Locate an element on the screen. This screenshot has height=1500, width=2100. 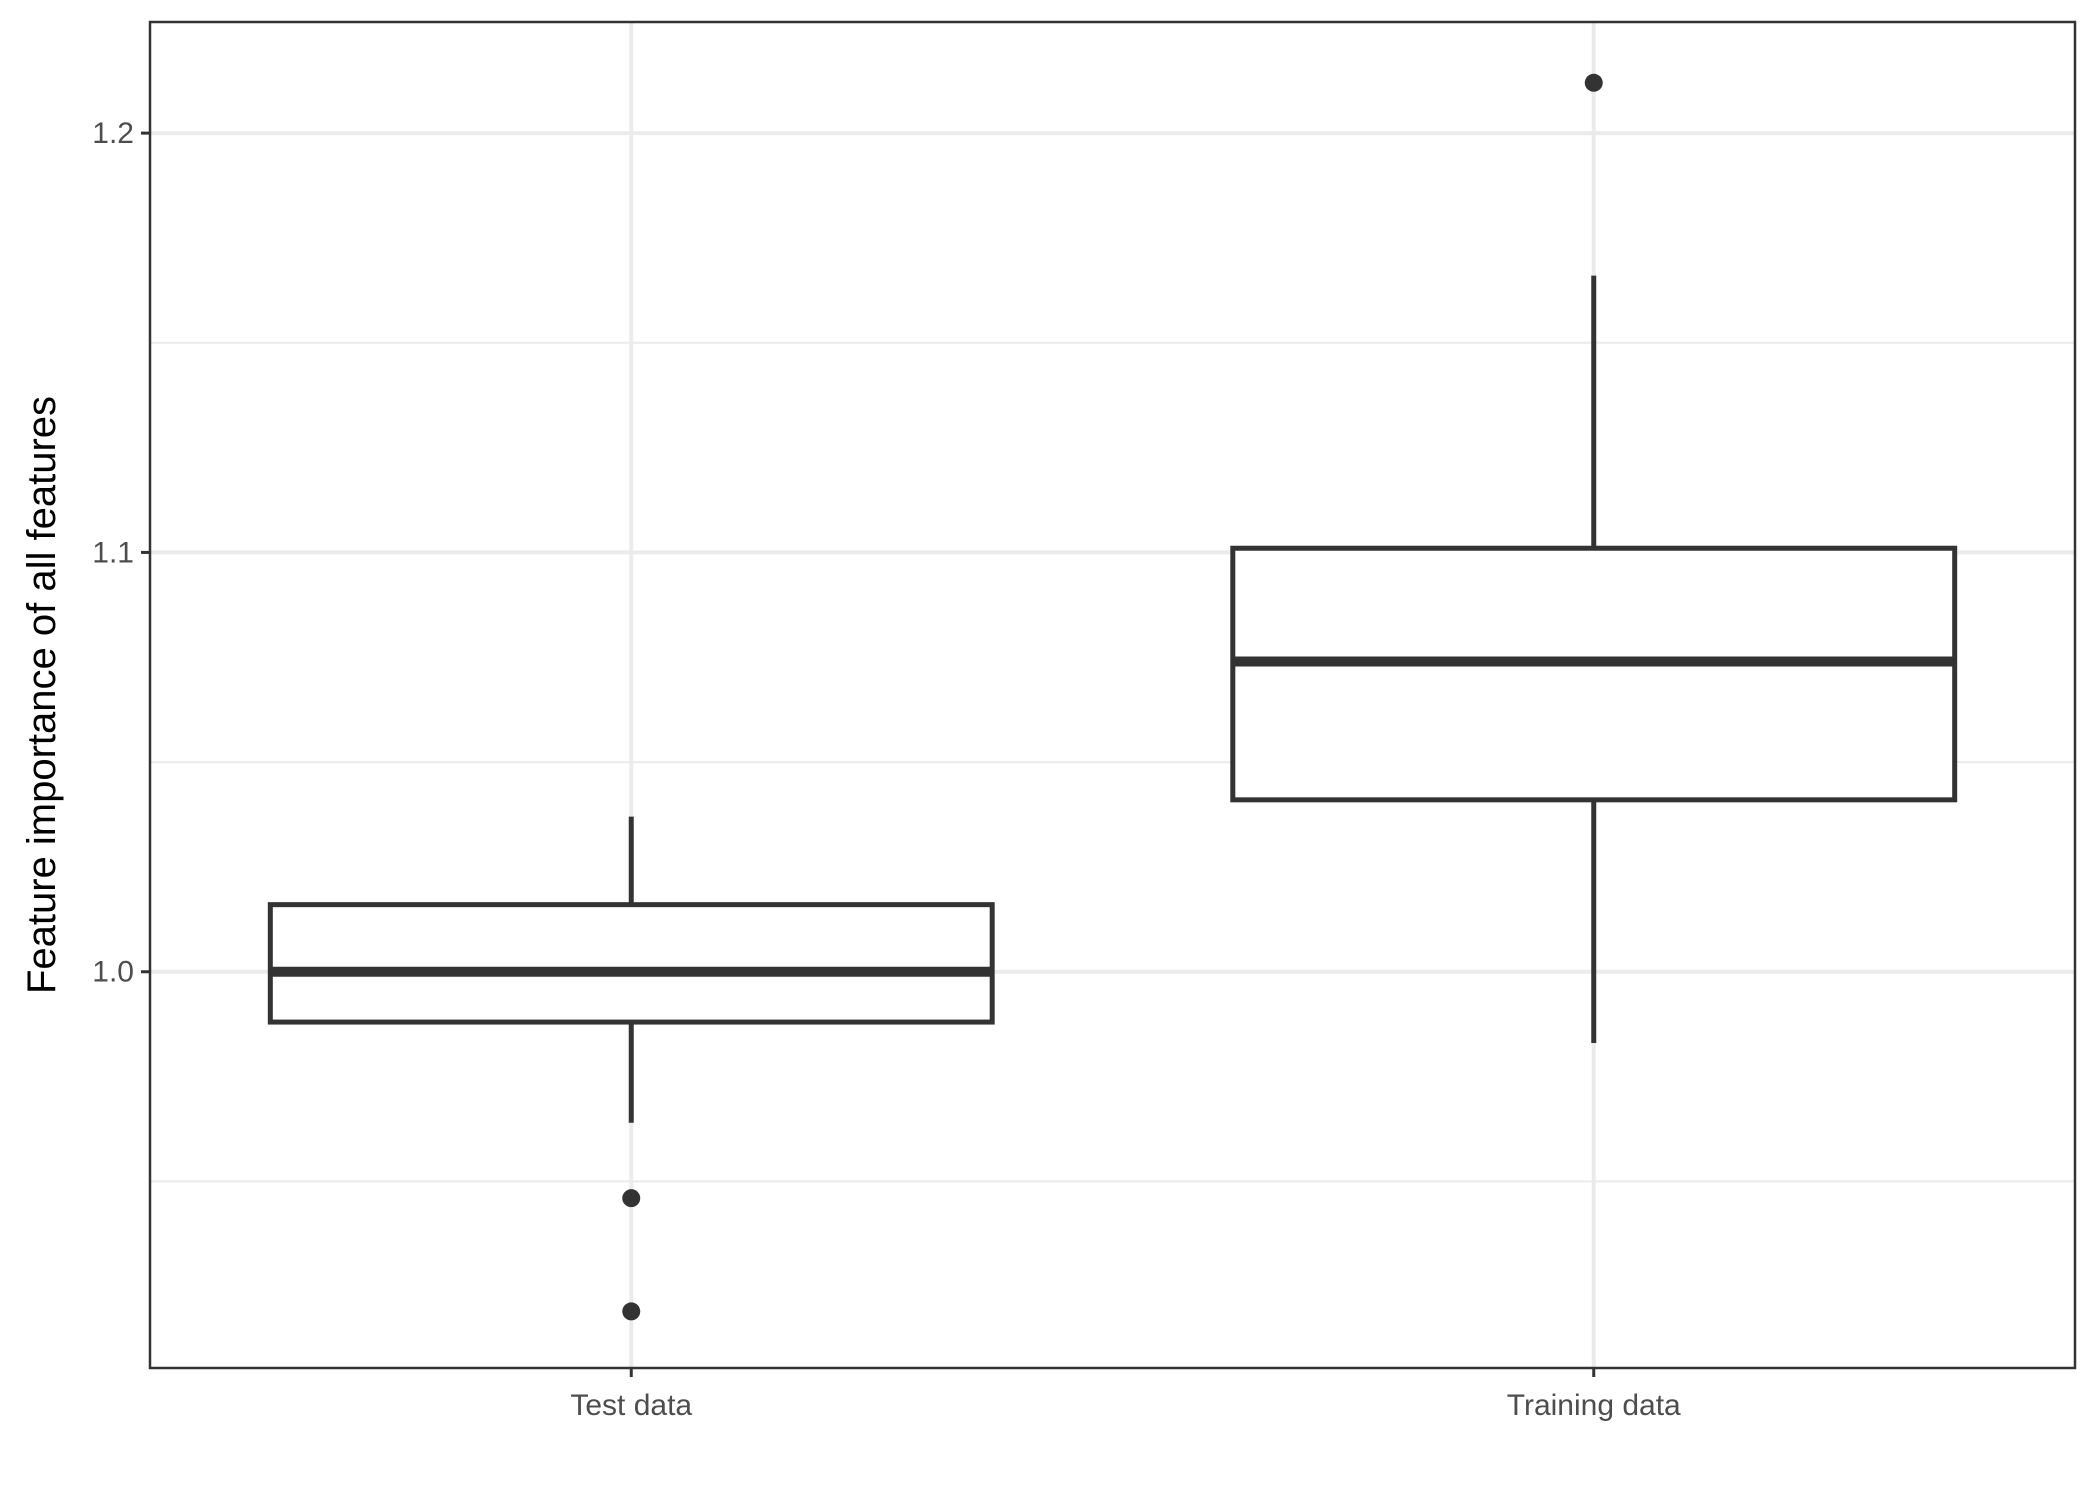
y-axis: 1.0 1.1 1.2 is located at coordinates (121, 553).